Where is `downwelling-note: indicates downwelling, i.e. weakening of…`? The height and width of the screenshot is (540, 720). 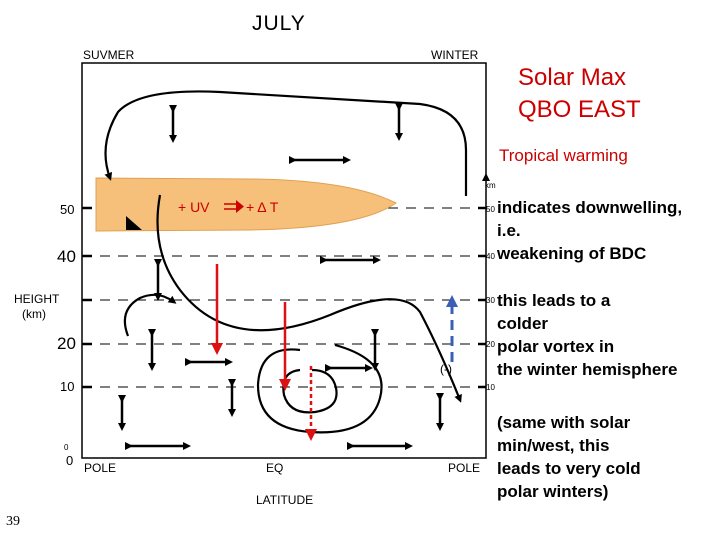
downwelling-note: indicates downwelling, i.e. weakening of… is located at coordinates (589, 230).